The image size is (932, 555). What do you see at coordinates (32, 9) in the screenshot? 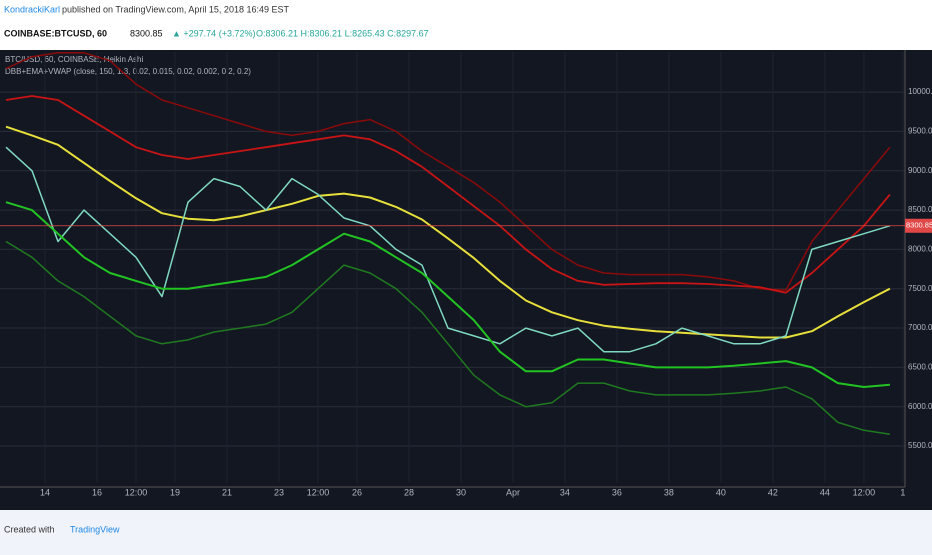
I see `author: KondrackiKarl` at bounding box center [32, 9].